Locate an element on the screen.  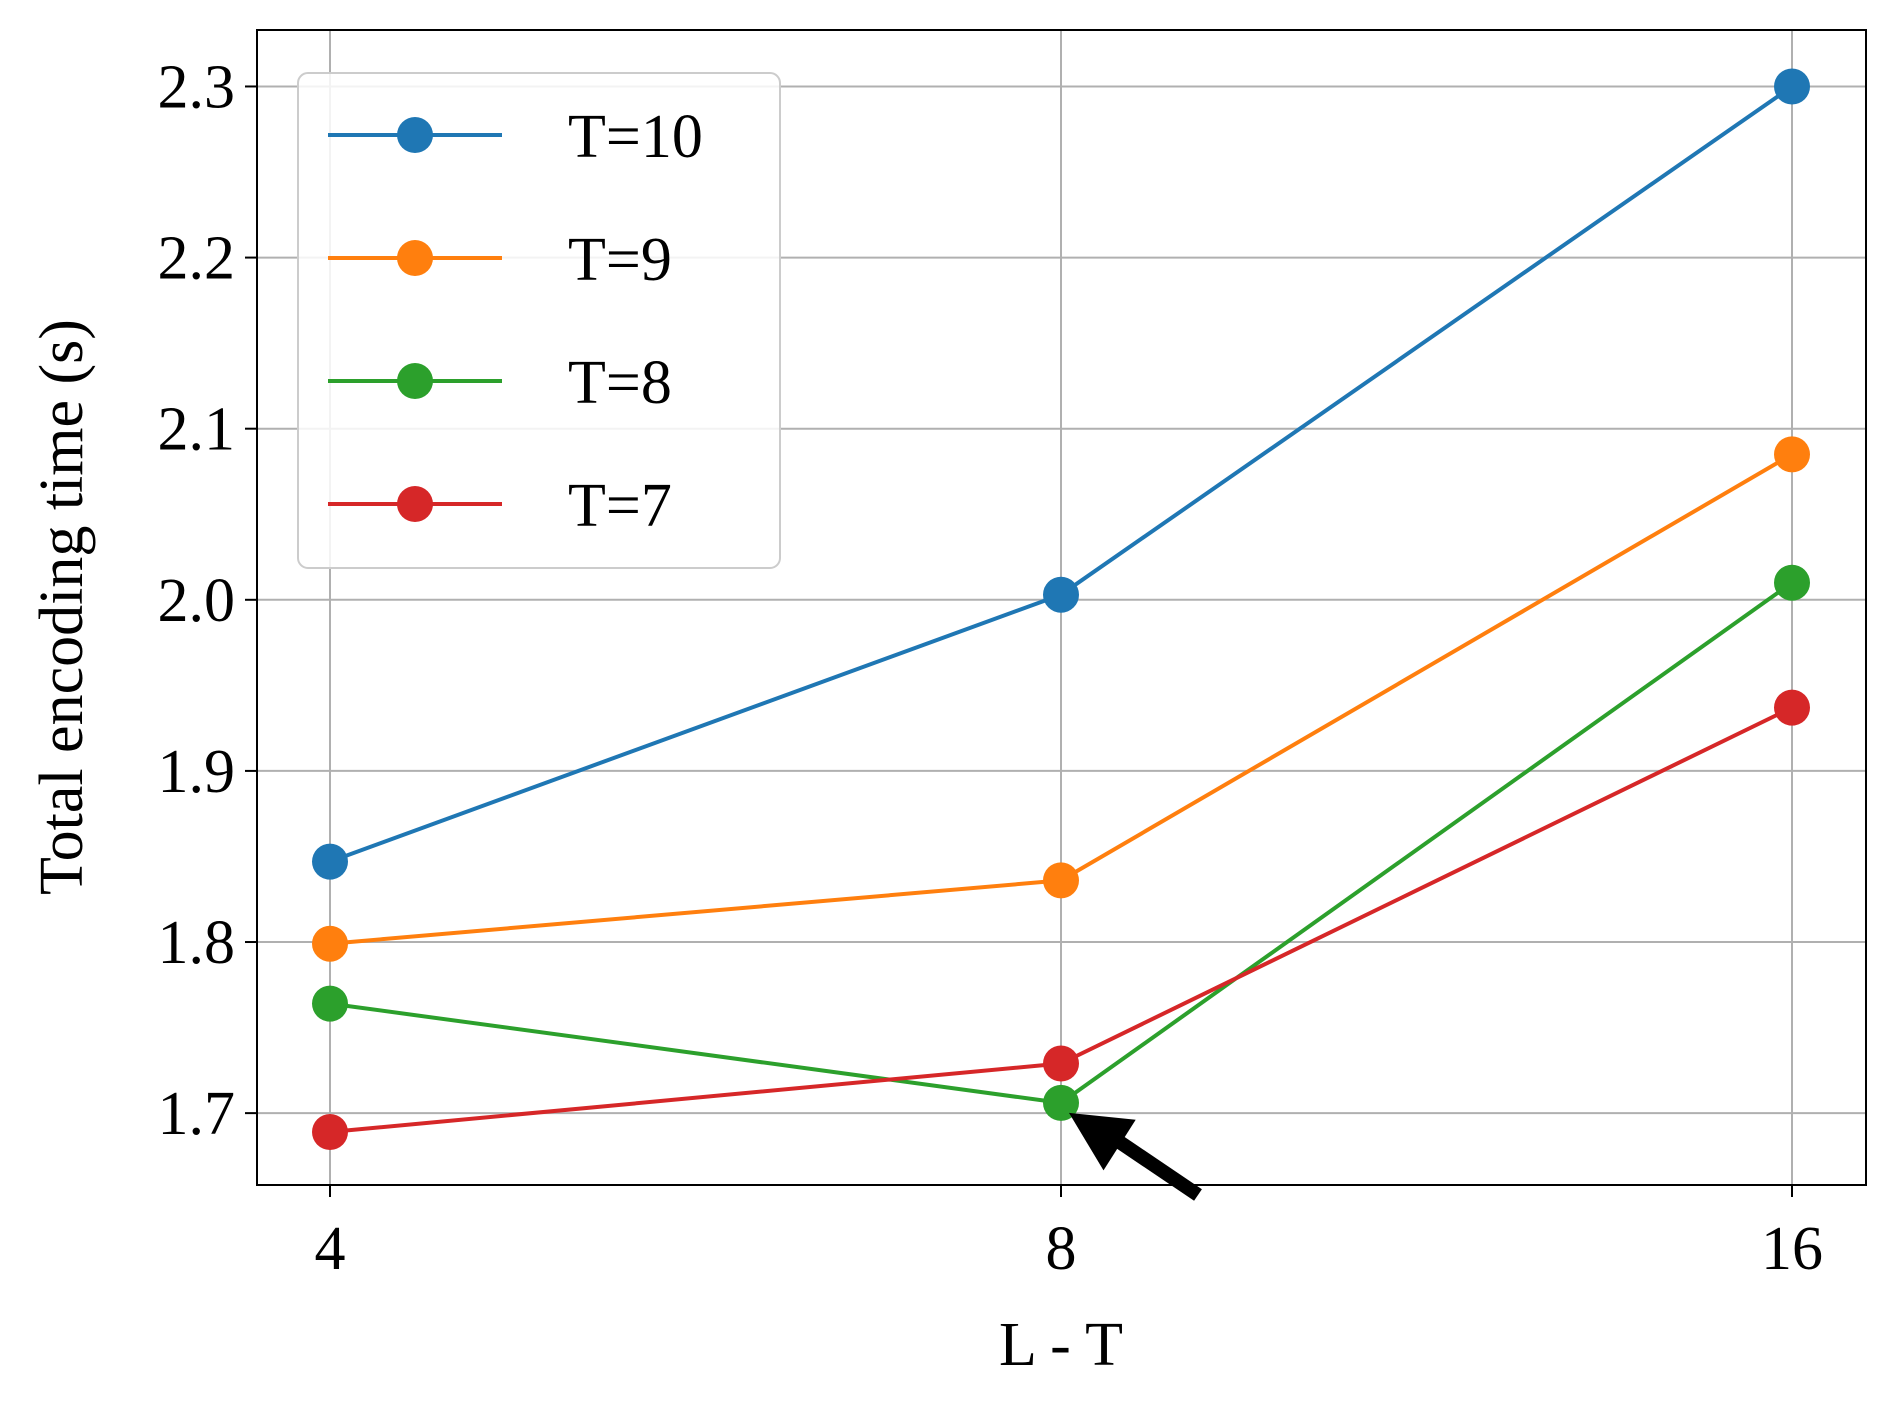
legend-label: T=10 is located at coordinates (635, 137).